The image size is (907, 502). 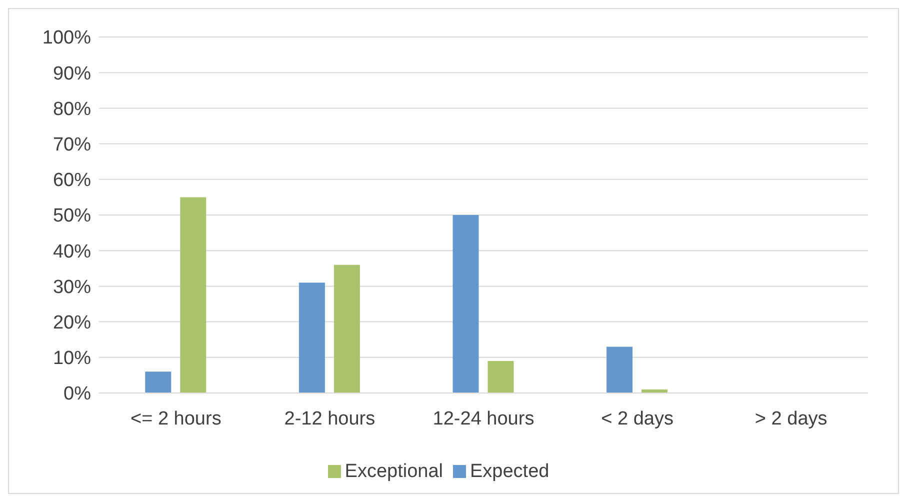 I want to click on legend-label: Expected, so click(x=510, y=471).